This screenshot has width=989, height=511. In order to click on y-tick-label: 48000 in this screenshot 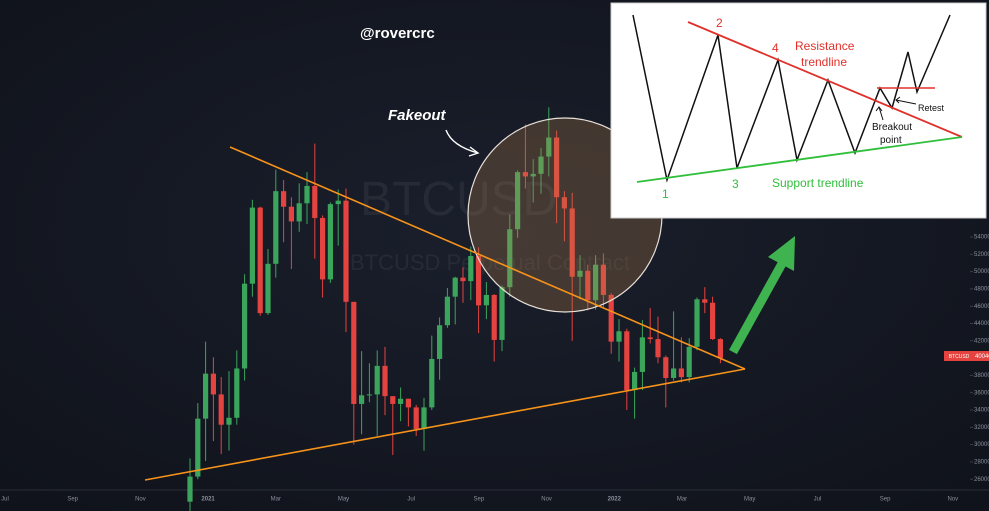, I will do `click(981, 289)`.